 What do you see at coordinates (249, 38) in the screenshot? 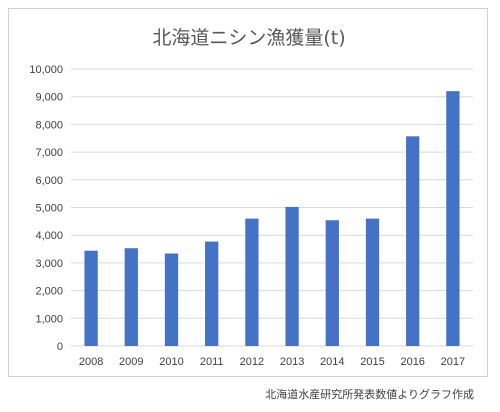
I see `chart-title: 北海道ニシン漁獲量(t)` at bounding box center [249, 38].